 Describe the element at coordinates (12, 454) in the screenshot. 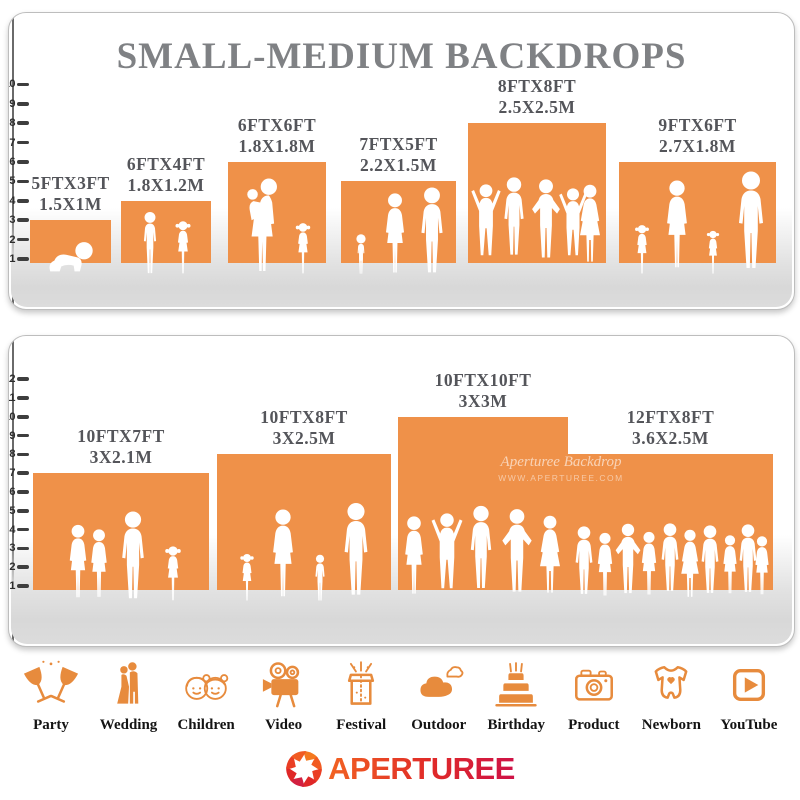

I see `ruler-tick-number: 8` at that location.